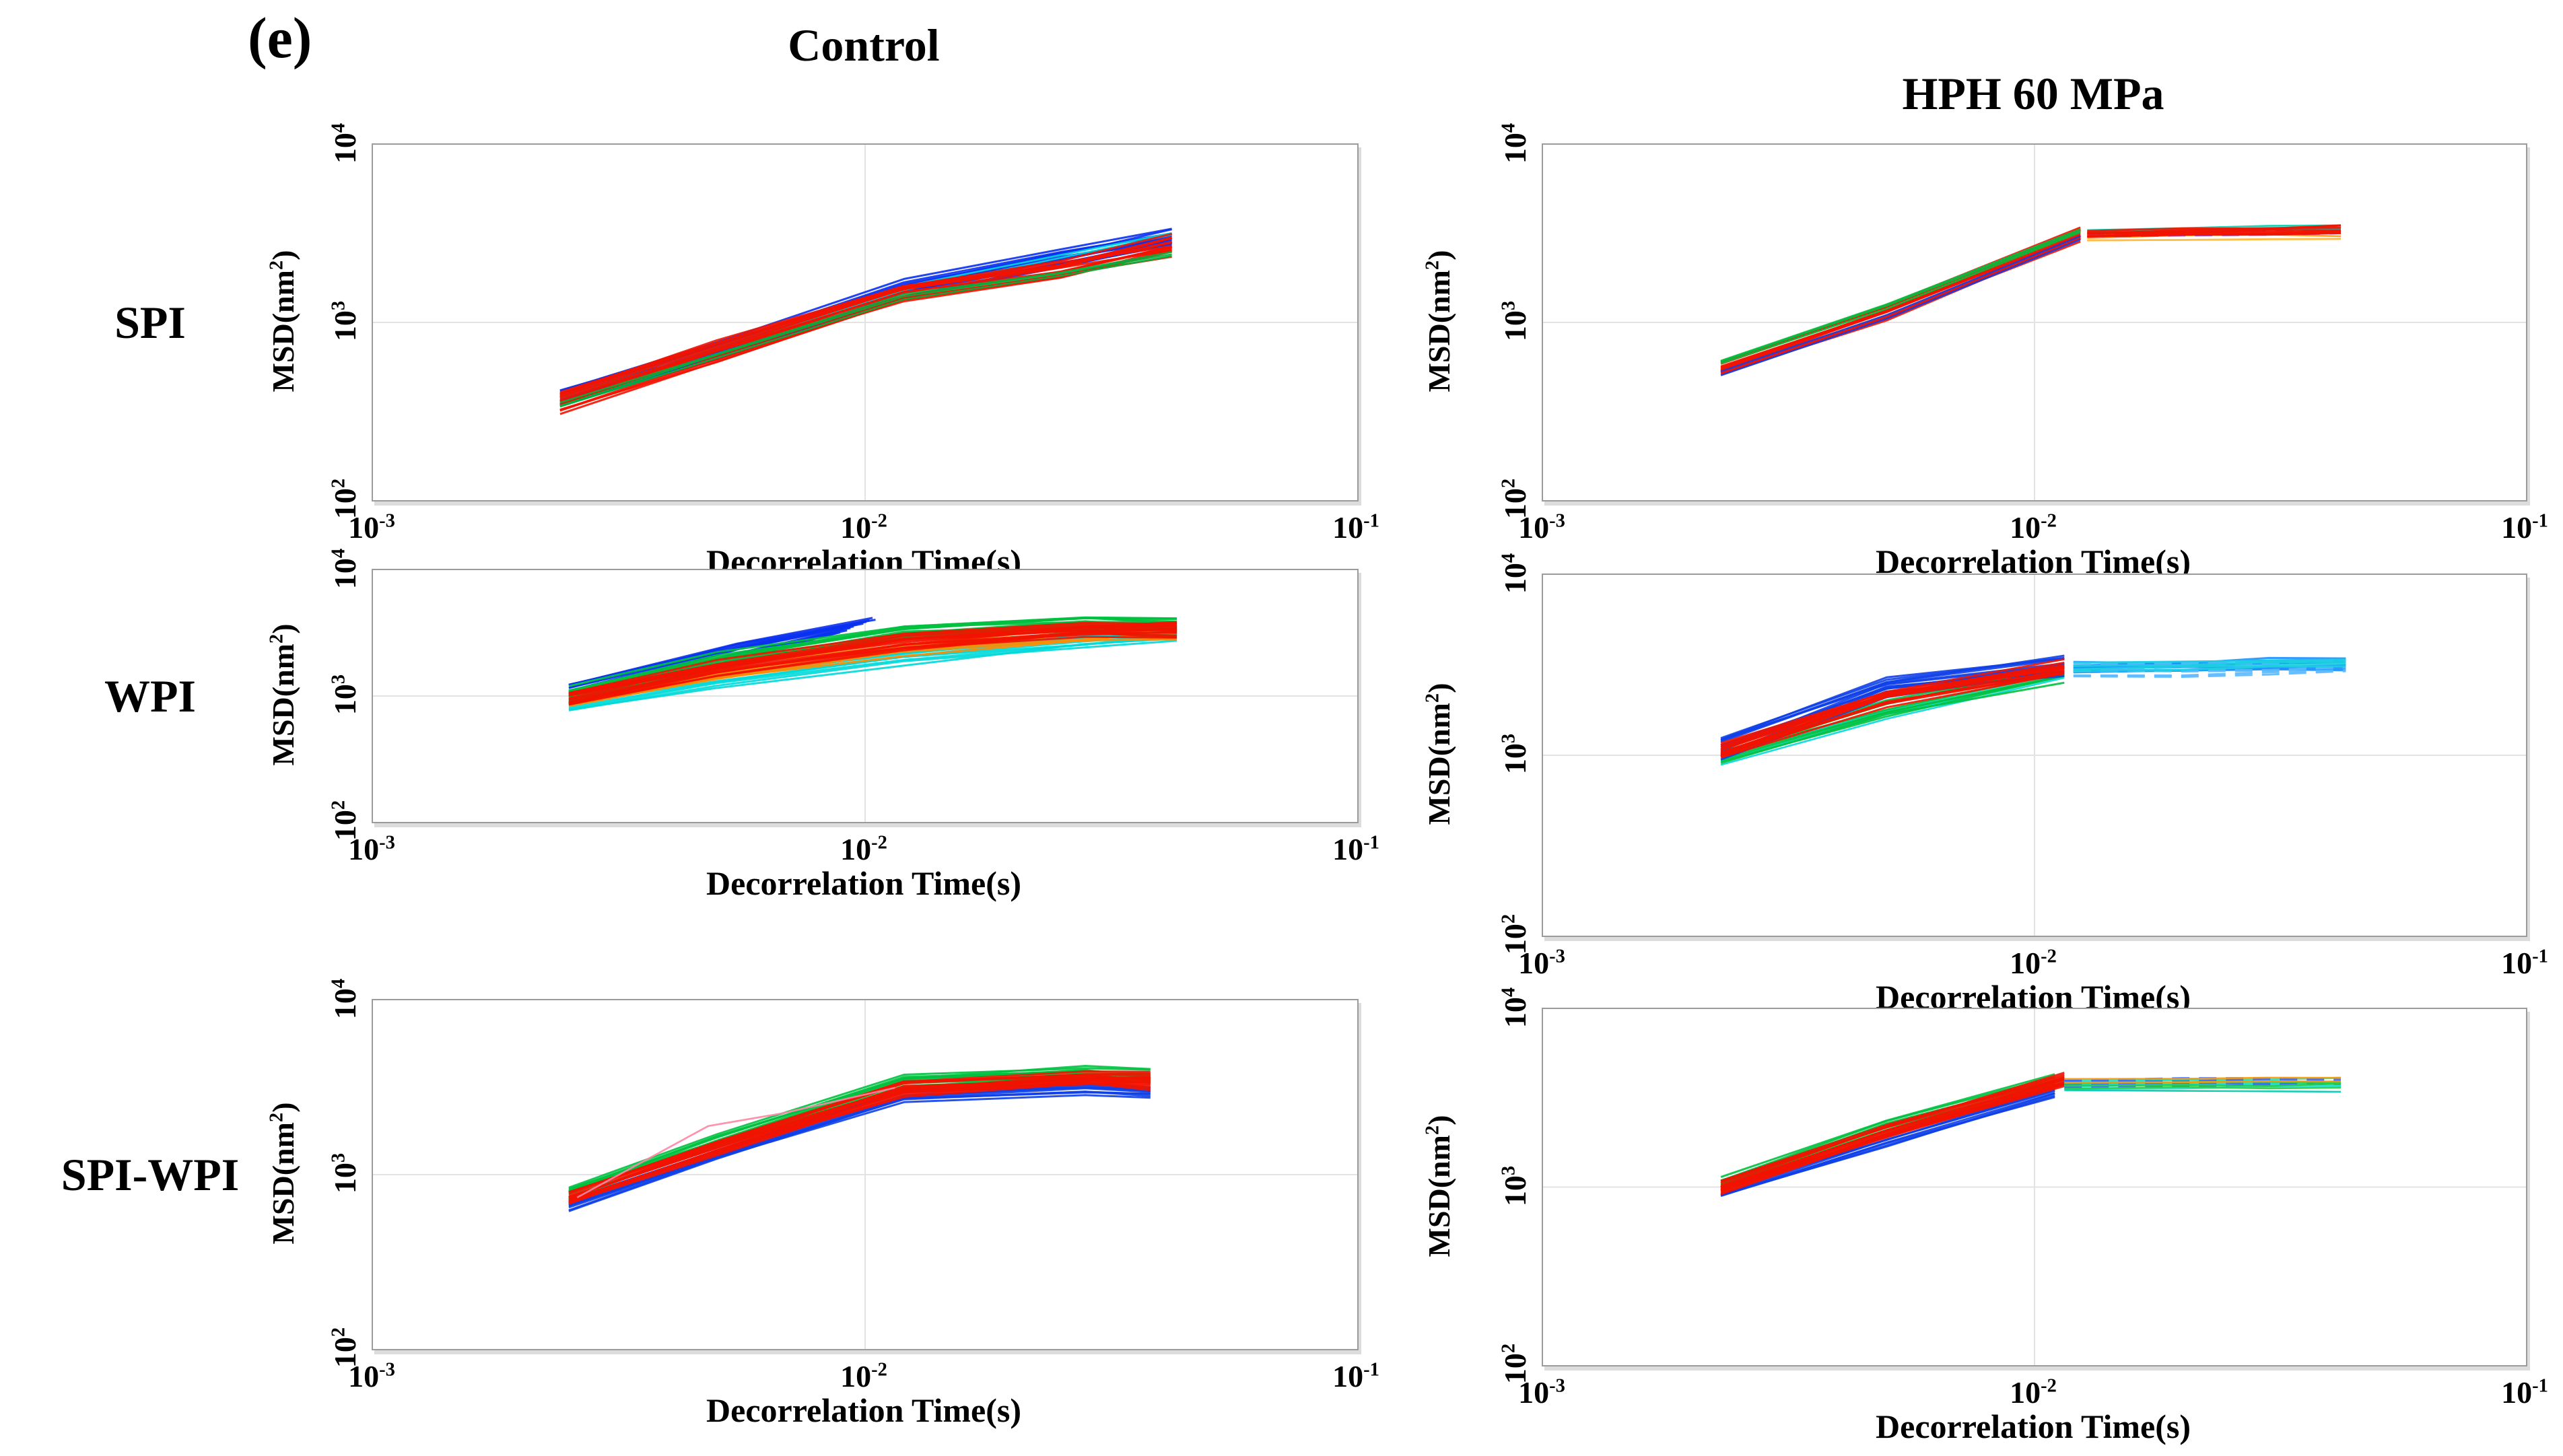 The height and width of the screenshot is (1456, 2563). What do you see at coordinates (736, 1142) in the screenshot?
I see `curve-line-pink-outlier` at bounding box center [736, 1142].